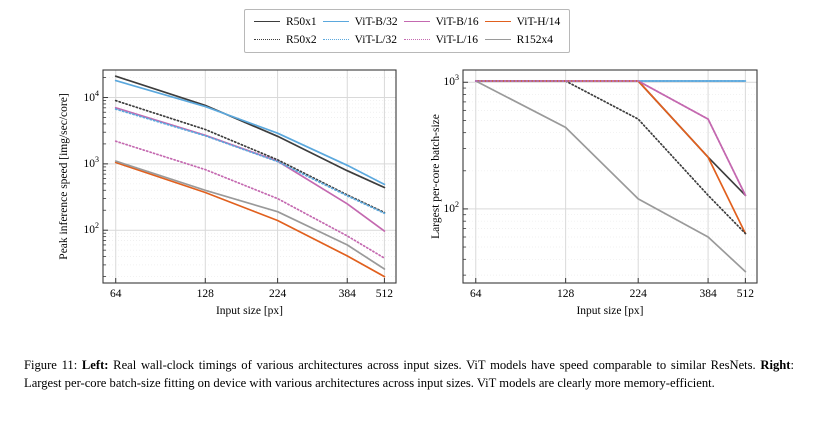 This screenshot has height=437, width=817. I want to click on legend-label-6: ViT-L/16, so click(456, 40).